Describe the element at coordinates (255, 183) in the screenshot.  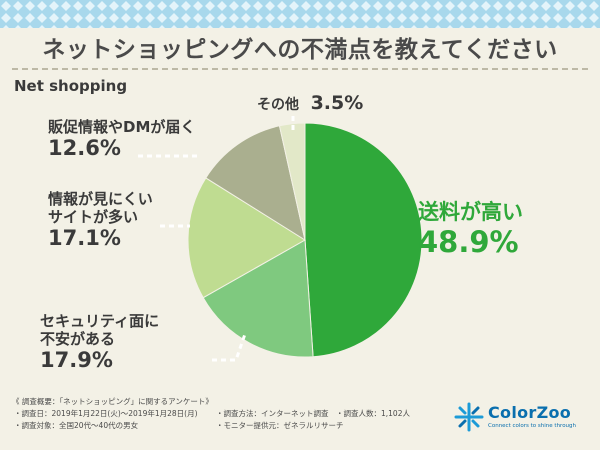
I see `slice-dm` at that location.